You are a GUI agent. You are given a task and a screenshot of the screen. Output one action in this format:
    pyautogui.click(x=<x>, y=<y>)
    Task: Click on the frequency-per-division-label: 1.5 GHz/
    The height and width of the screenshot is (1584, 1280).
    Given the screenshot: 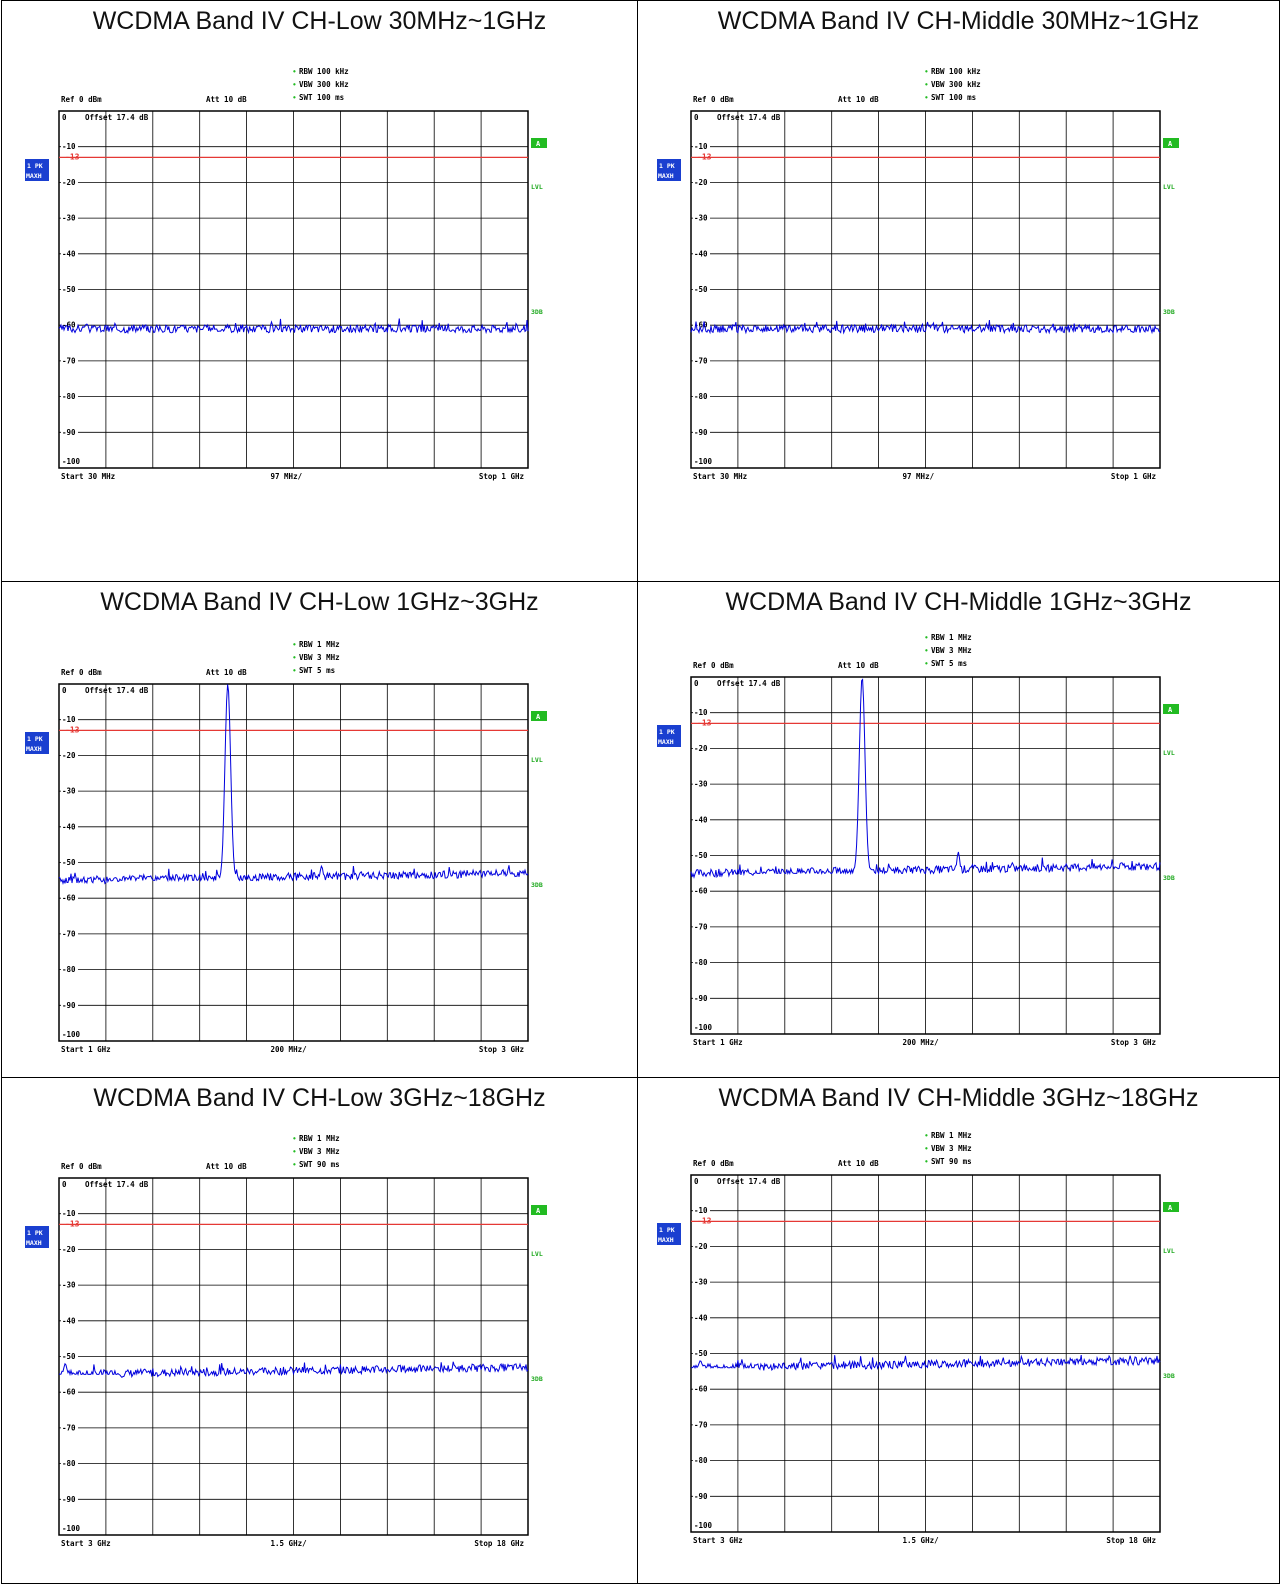 What is the action you would take?
    pyautogui.click(x=921, y=1540)
    